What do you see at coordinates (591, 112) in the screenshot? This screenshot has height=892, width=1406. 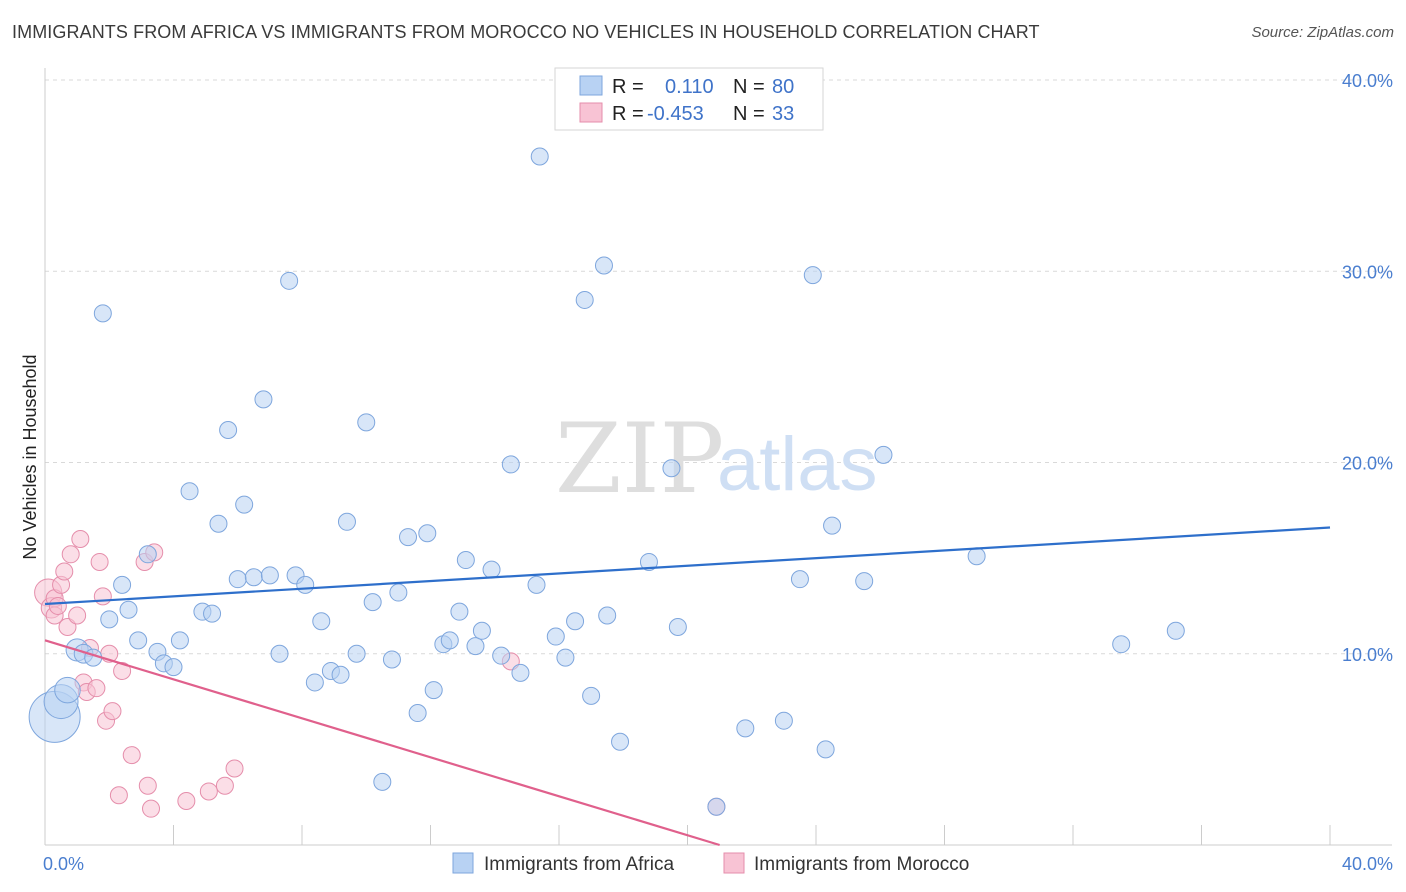 I see `morocco-legend-swatch` at bounding box center [591, 112].